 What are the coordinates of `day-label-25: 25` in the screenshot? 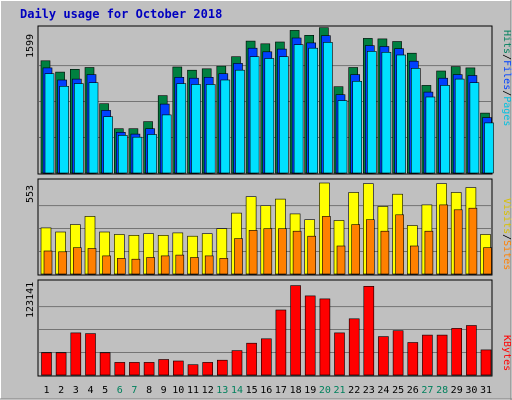 It's located at (398, 390).